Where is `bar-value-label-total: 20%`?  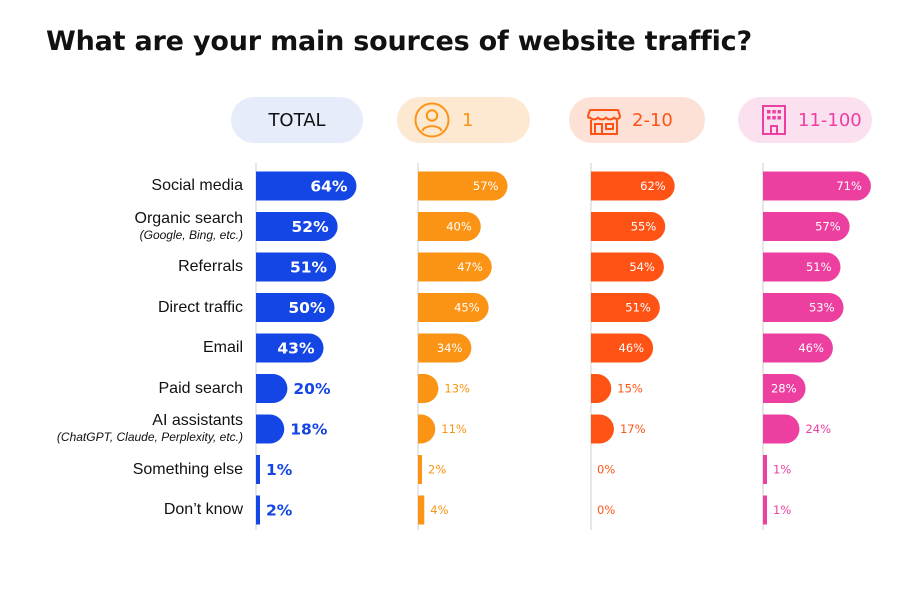 bar-value-label-total: 20% is located at coordinates (312, 389).